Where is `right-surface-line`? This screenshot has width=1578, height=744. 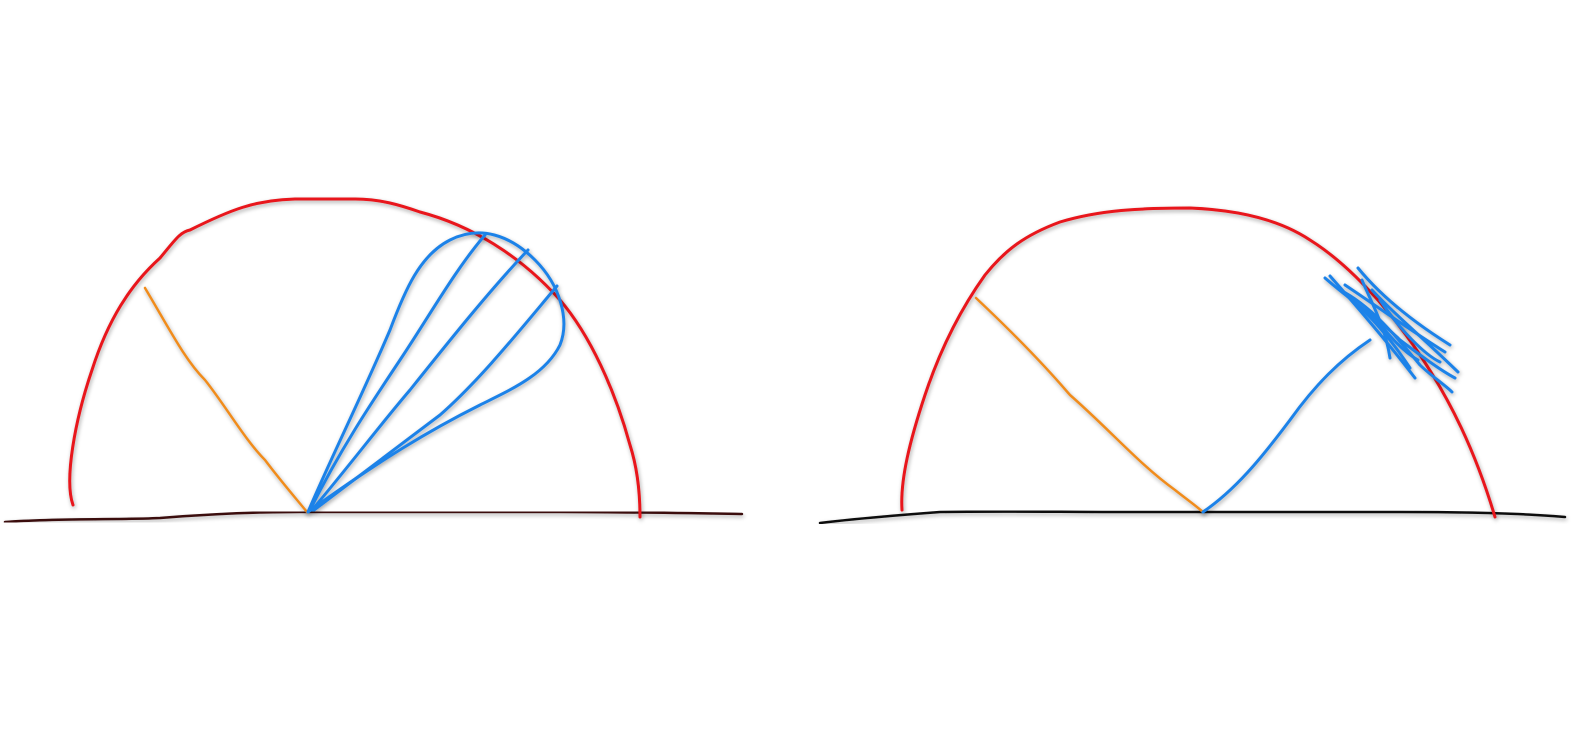 right-surface-line is located at coordinates (1192, 517).